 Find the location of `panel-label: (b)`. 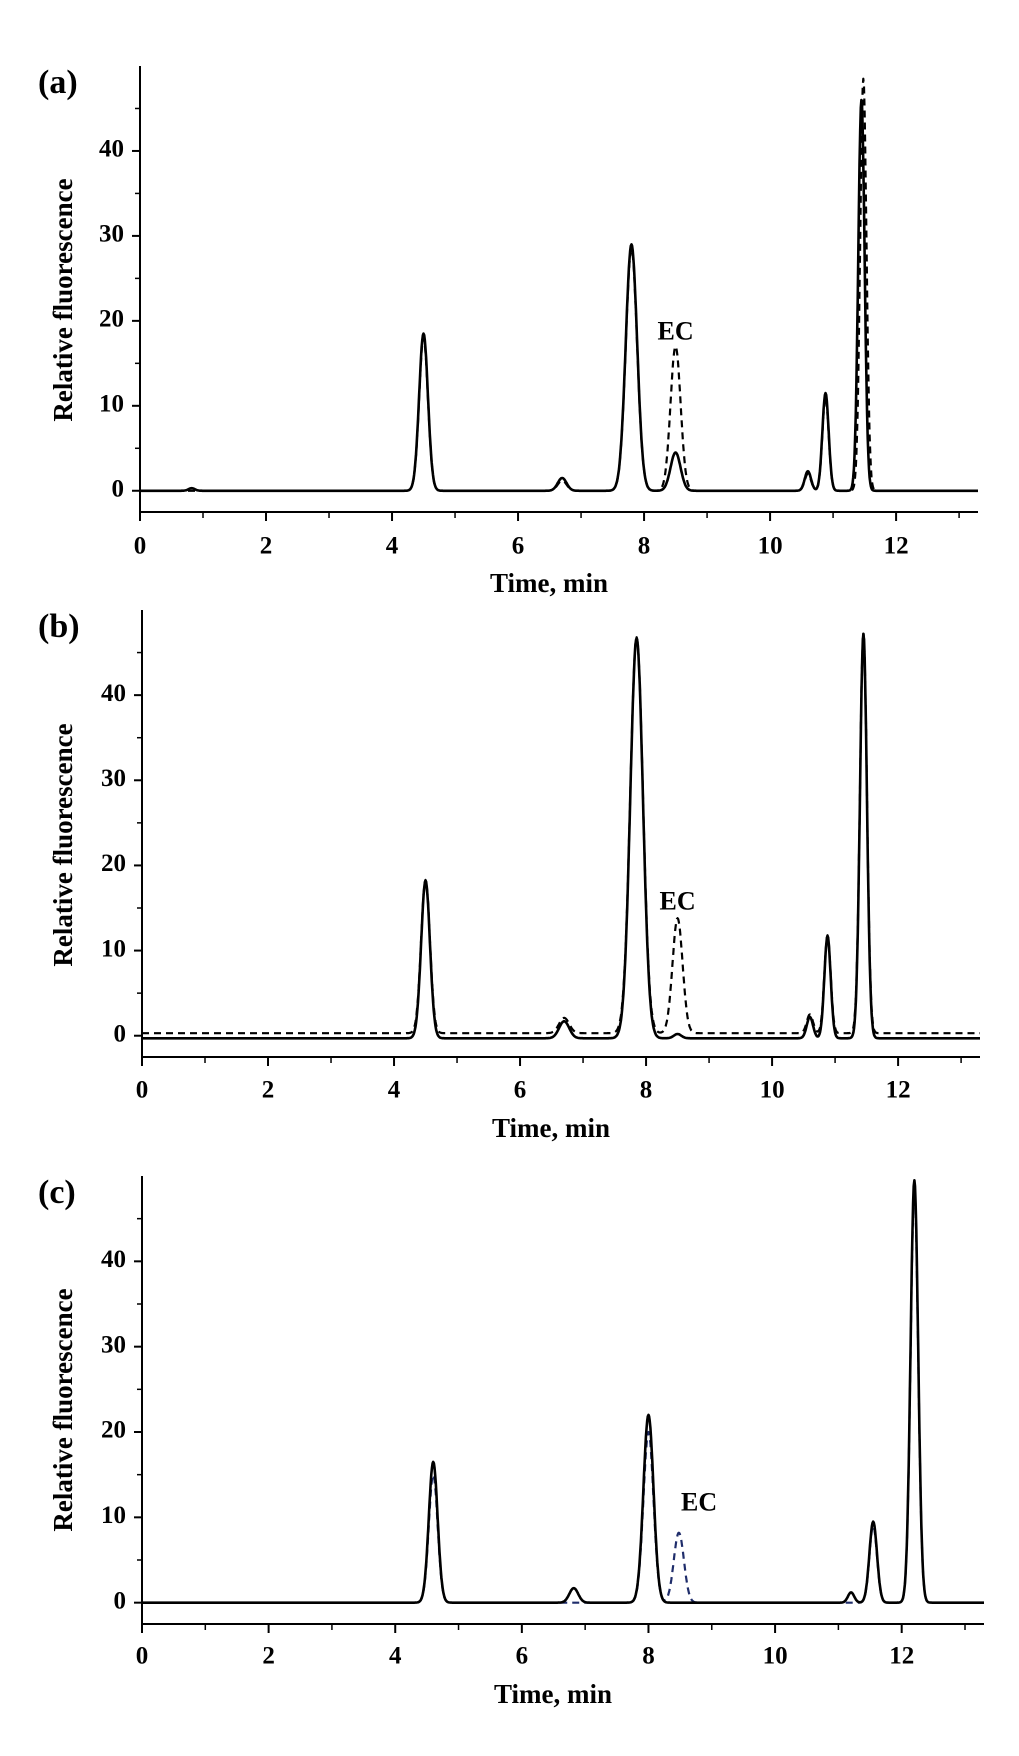

panel-label: (b) is located at coordinates (59, 626).